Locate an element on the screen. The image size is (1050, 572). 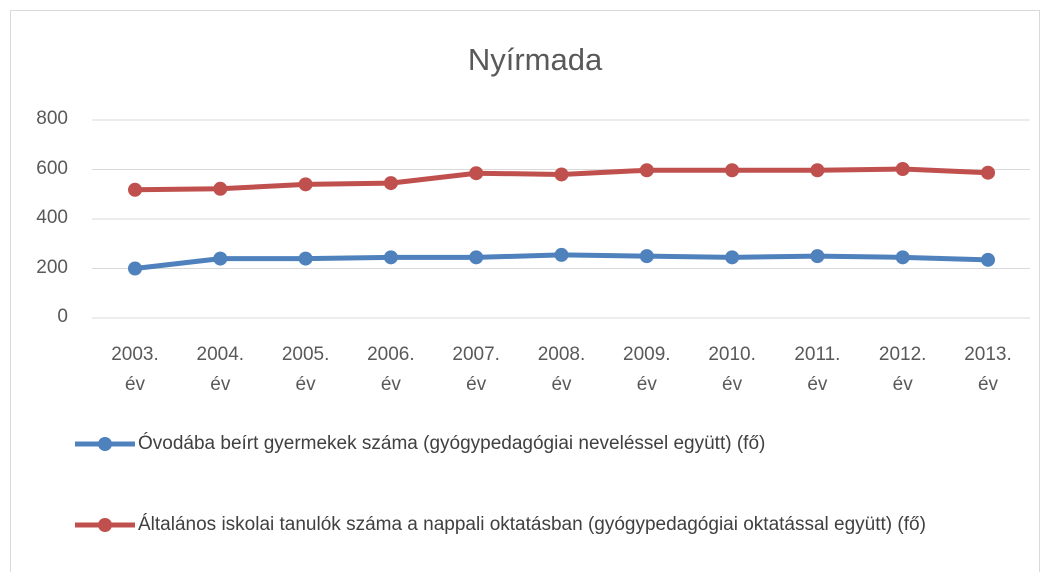
y-tick-label: 800 is located at coordinates (52, 118).